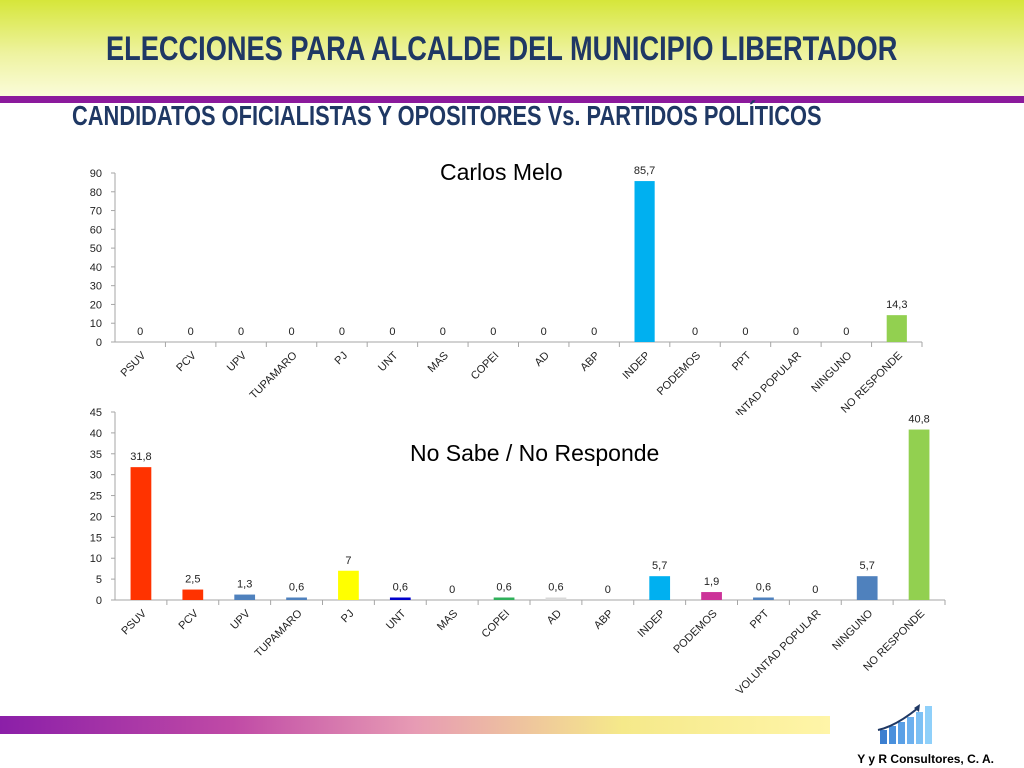  I want to click on x-tick-label: PCV, so click(186, 361).